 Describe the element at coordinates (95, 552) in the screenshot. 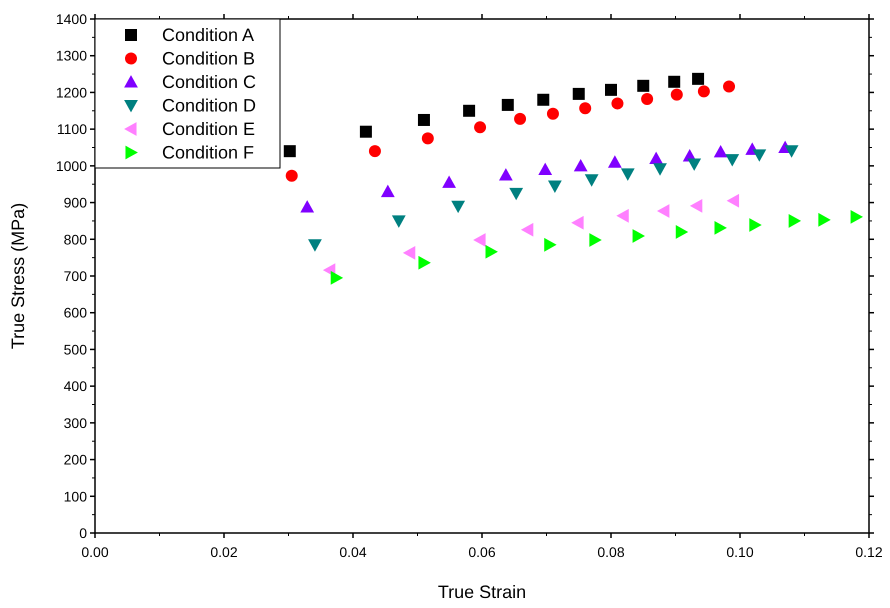

I see `x-tick-label: 0.00` at that location.